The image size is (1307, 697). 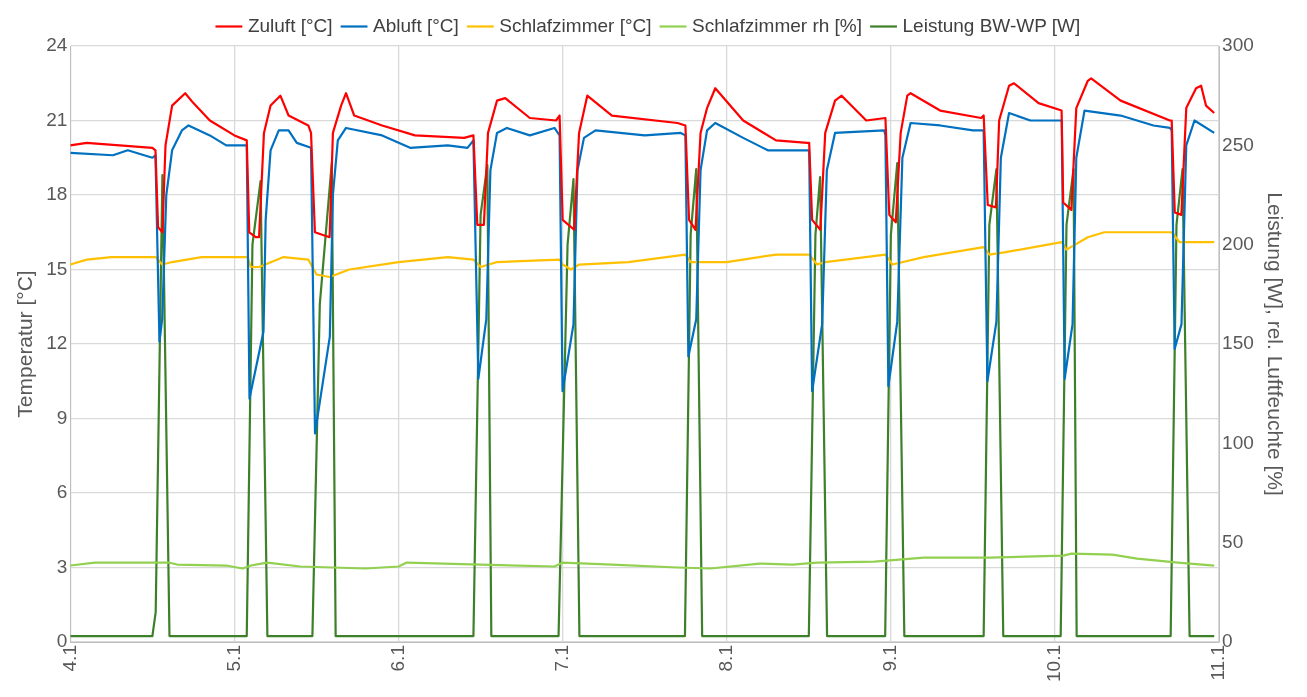 I want to click on y2-tick-label: 150, so click(x=1238, y=343).